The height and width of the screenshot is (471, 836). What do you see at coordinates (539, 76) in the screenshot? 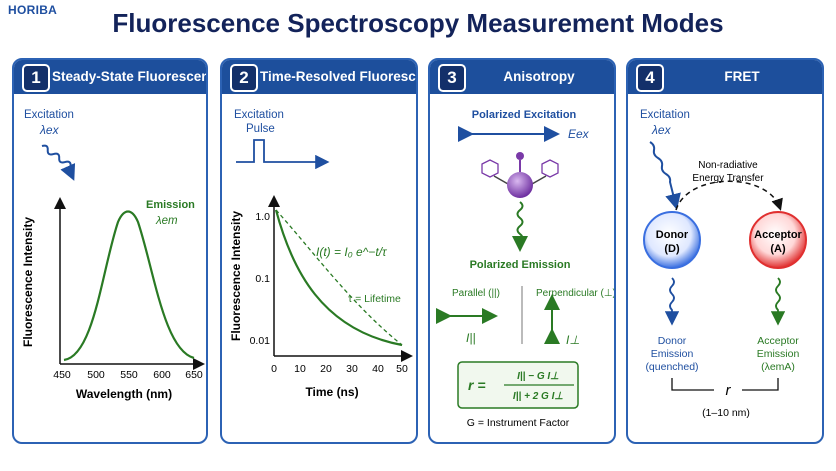
I see `panel-title: Anisotropy` at bounding box center [539, 76].